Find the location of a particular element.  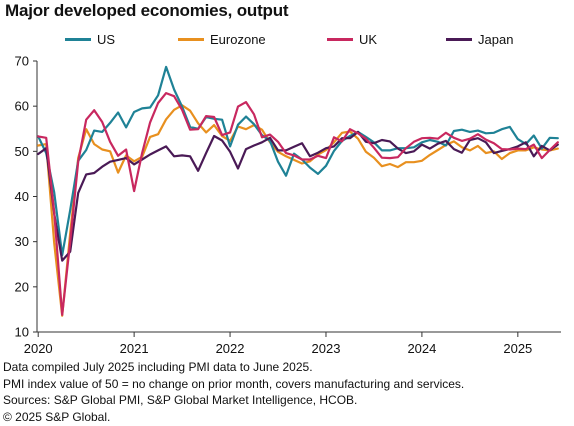

legend-item-japan: Japan is located at coordinates (479, 39).